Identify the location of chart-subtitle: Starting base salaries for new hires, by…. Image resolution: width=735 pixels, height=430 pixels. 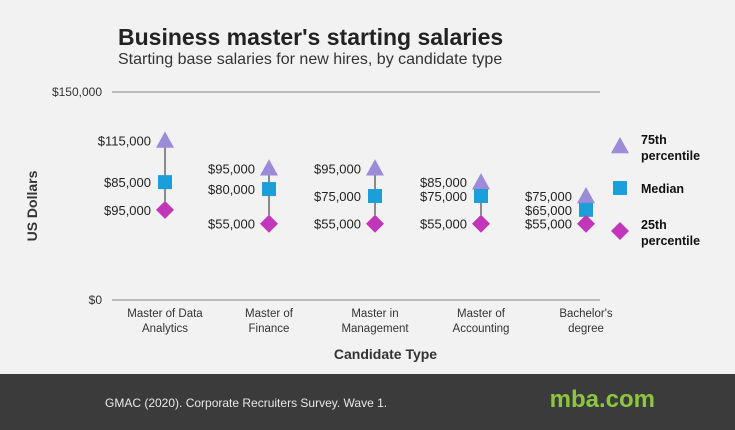
(310, 59).